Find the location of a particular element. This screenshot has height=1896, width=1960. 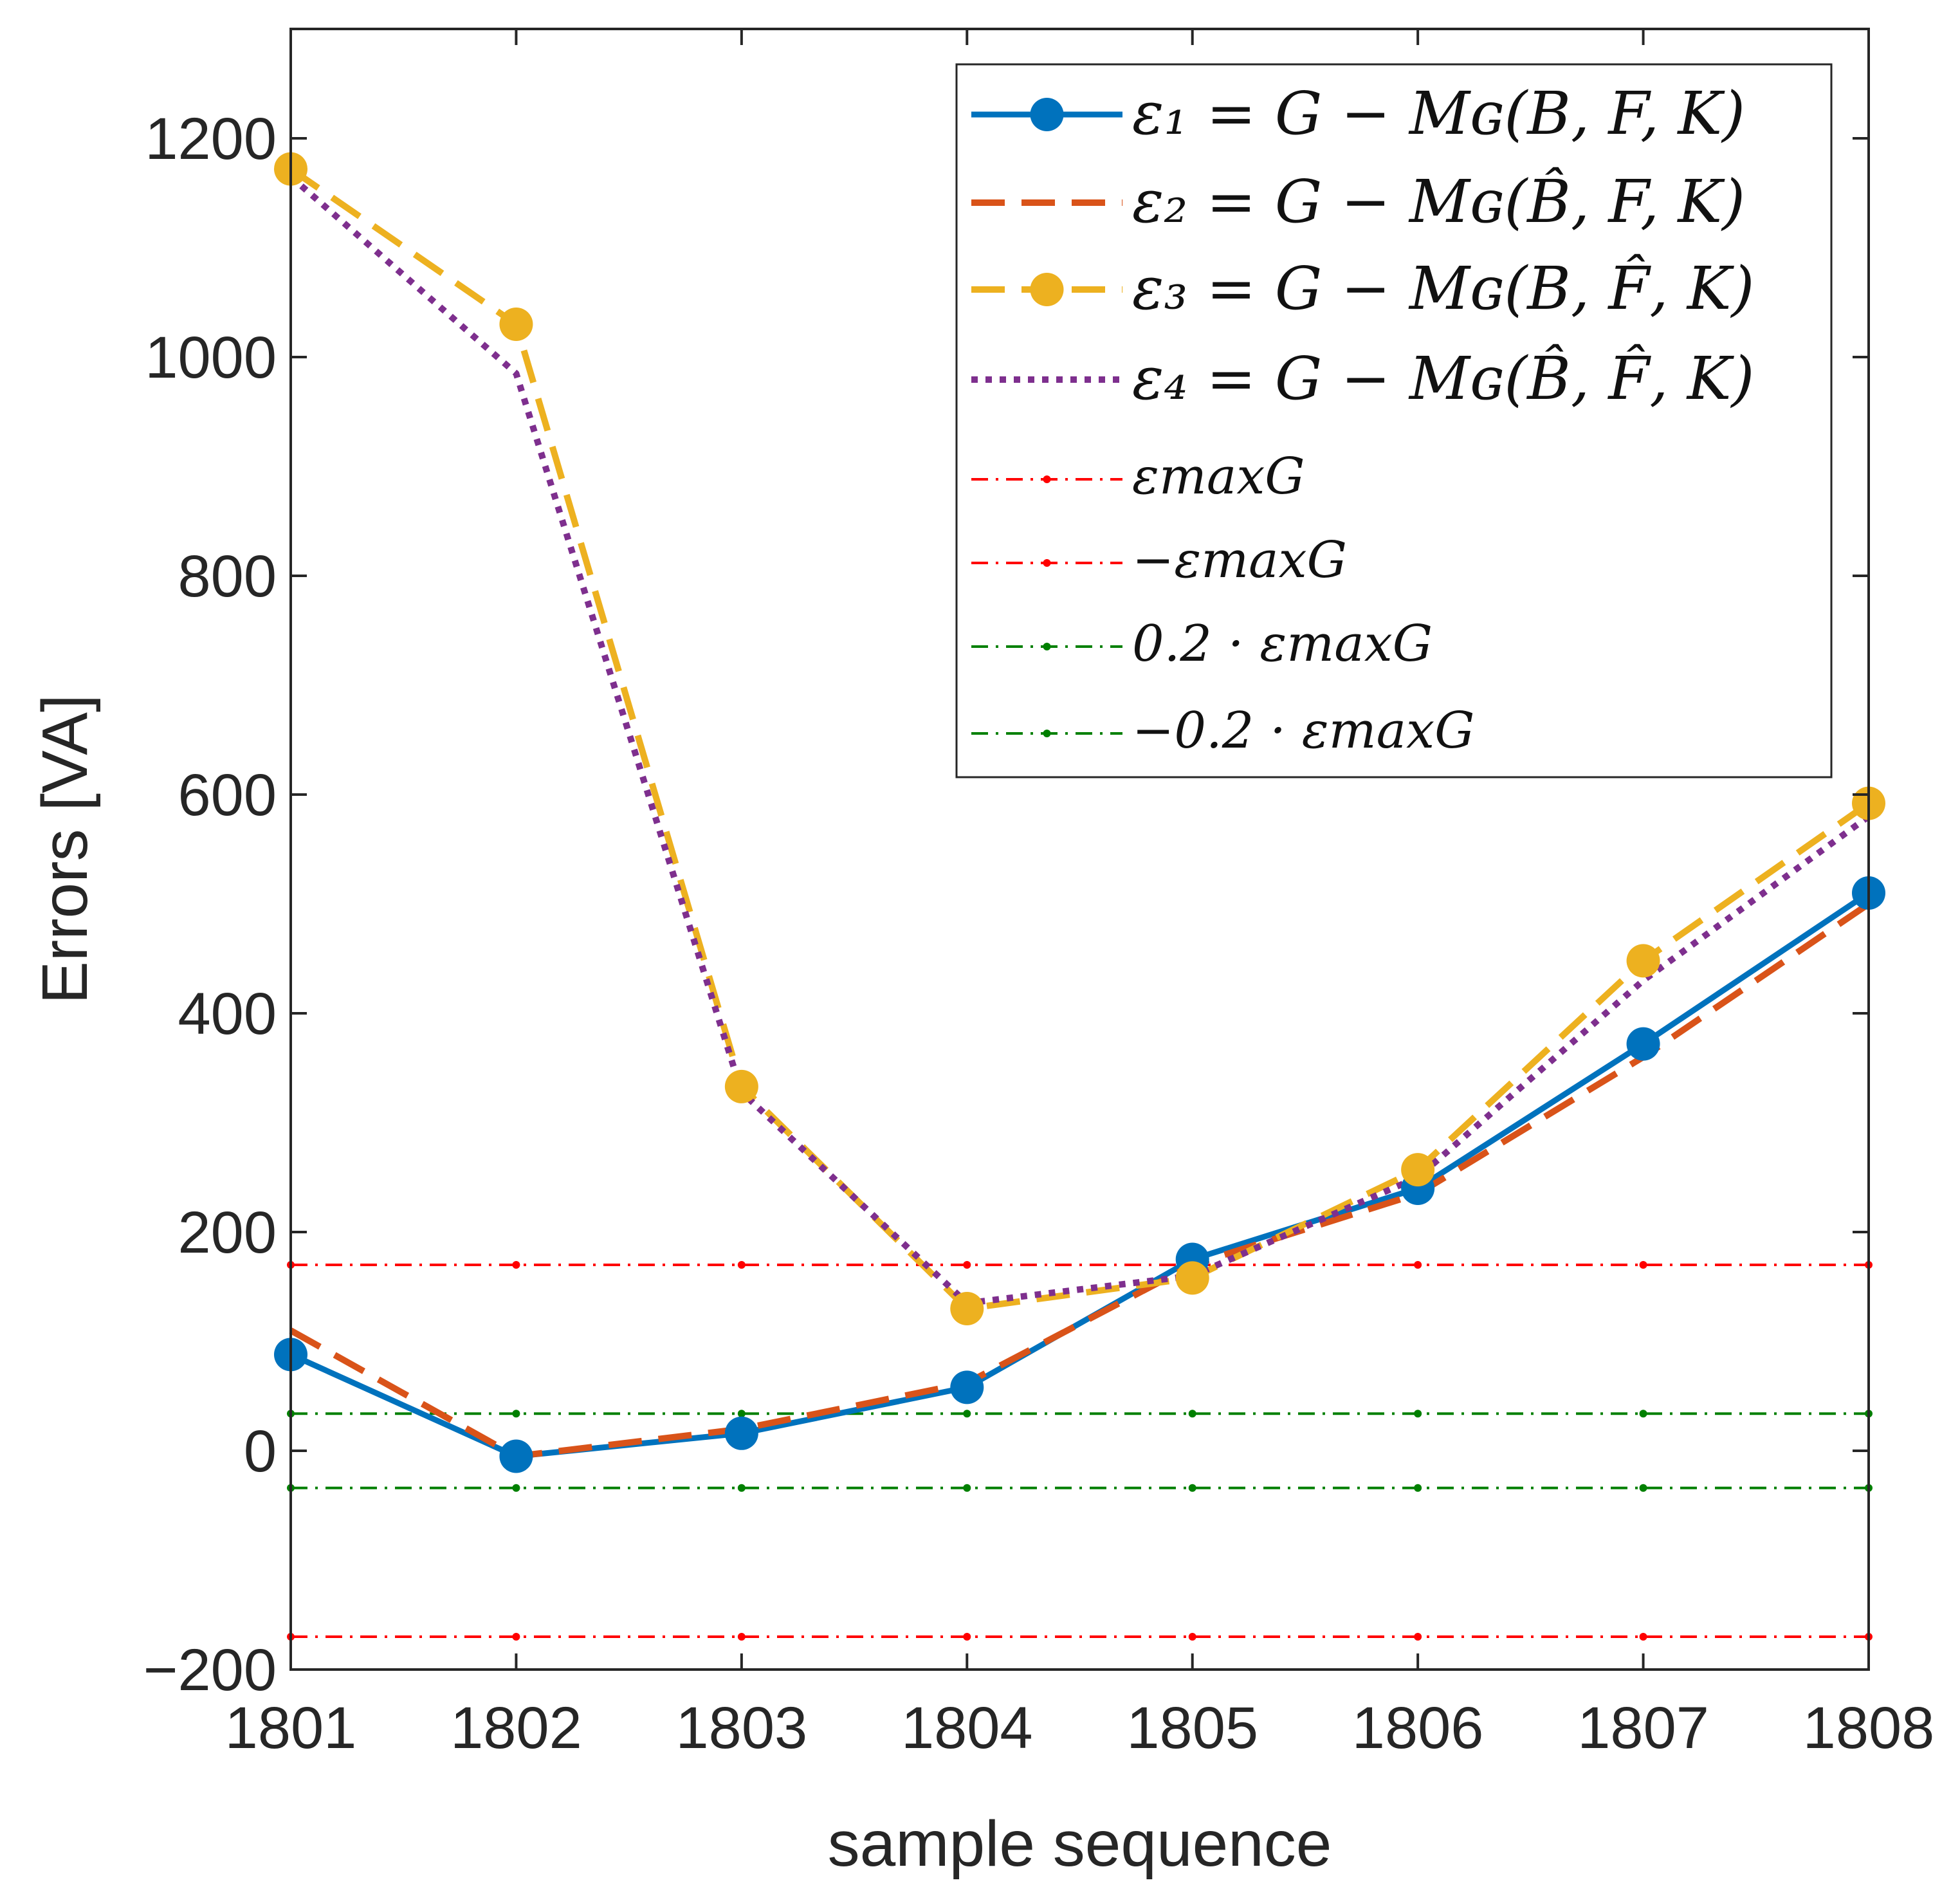

legend-label: εmaxG is located at coordinates (1218, 477).